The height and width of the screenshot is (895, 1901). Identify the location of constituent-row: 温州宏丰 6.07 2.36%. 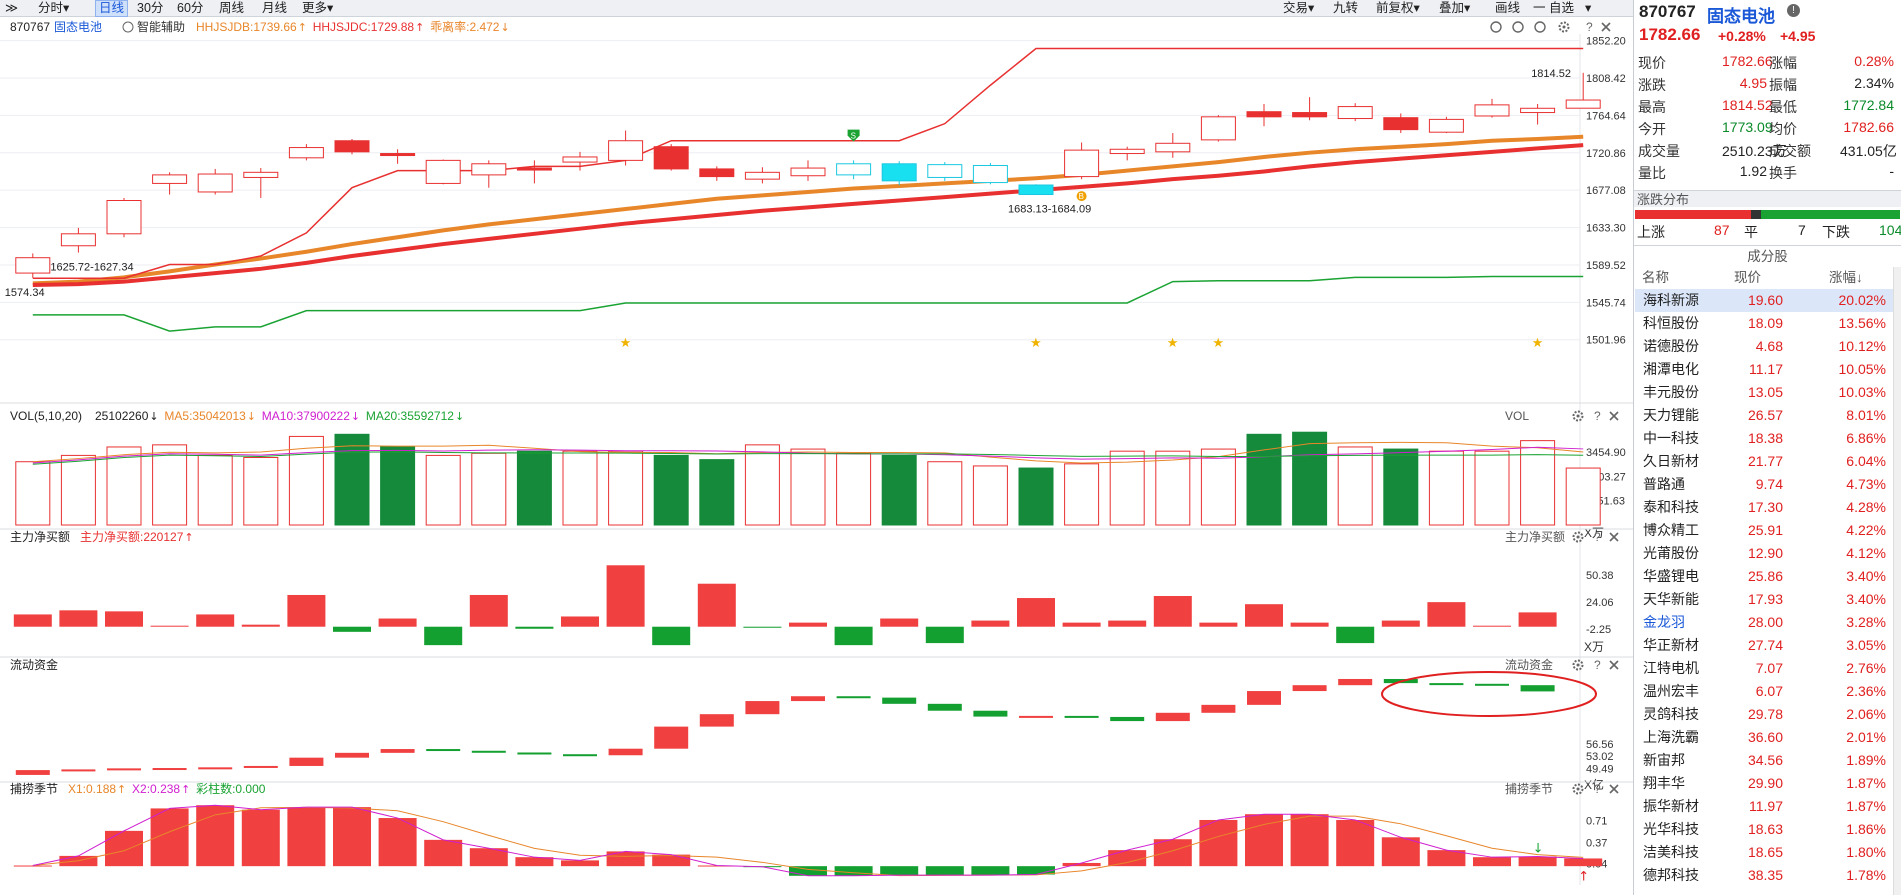
(1768, 691).